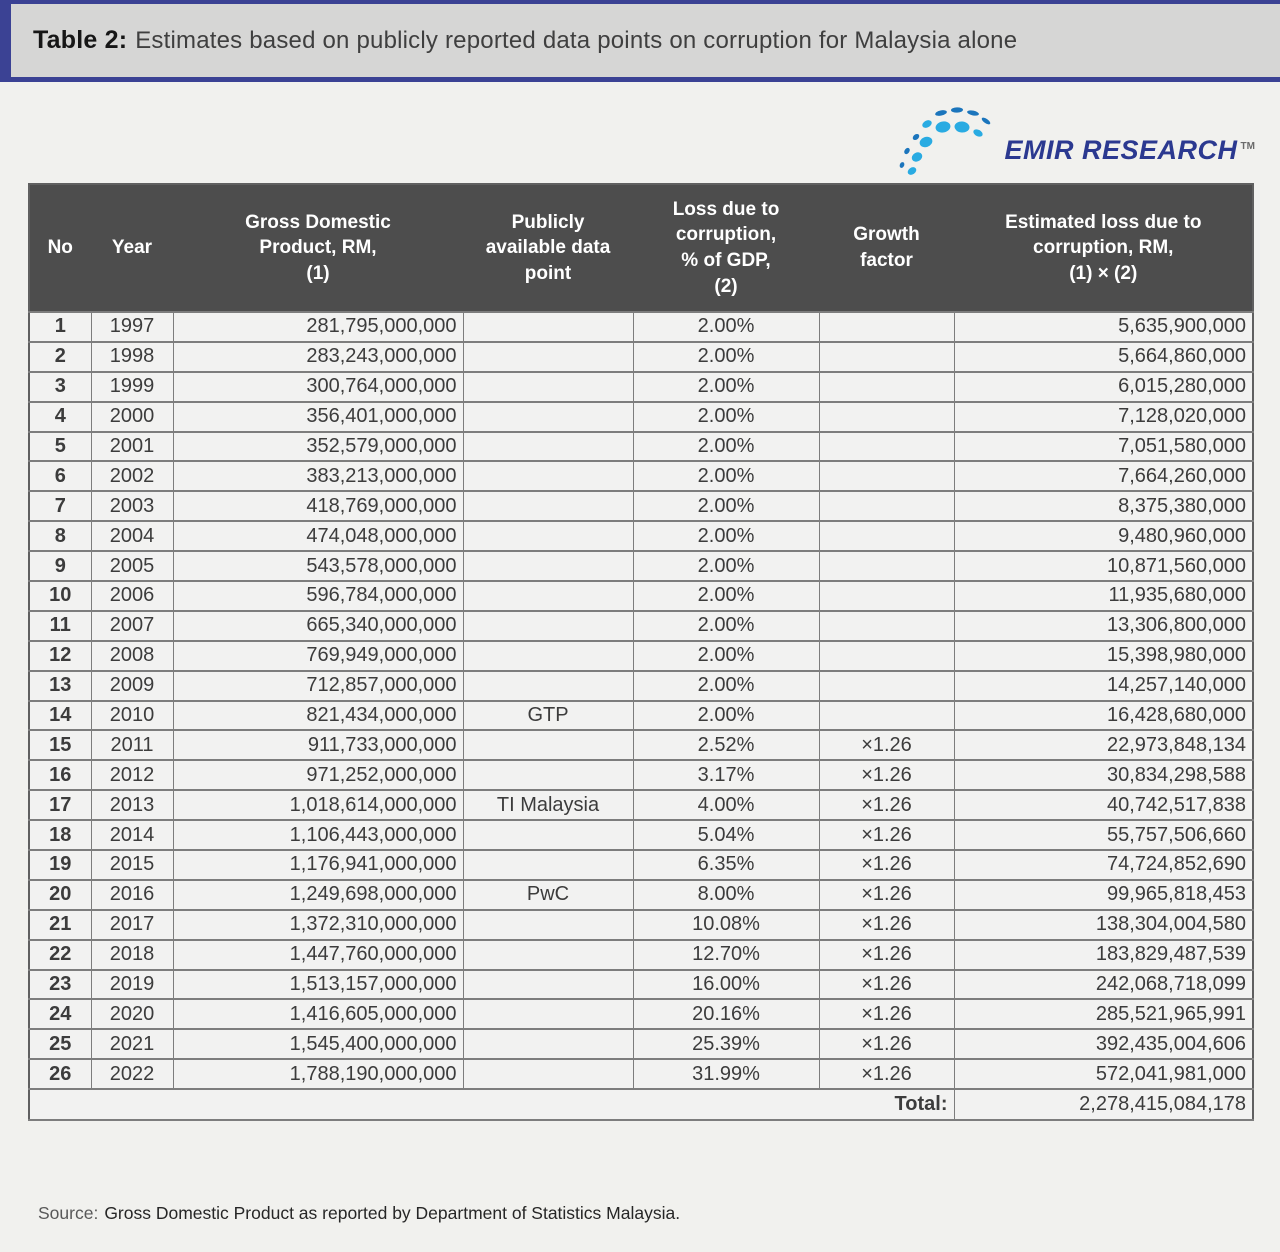  What do you see at coordinates (132, 566) in the screenshot?
I see `cell-year: 2005` at bounding box center [132, 566].